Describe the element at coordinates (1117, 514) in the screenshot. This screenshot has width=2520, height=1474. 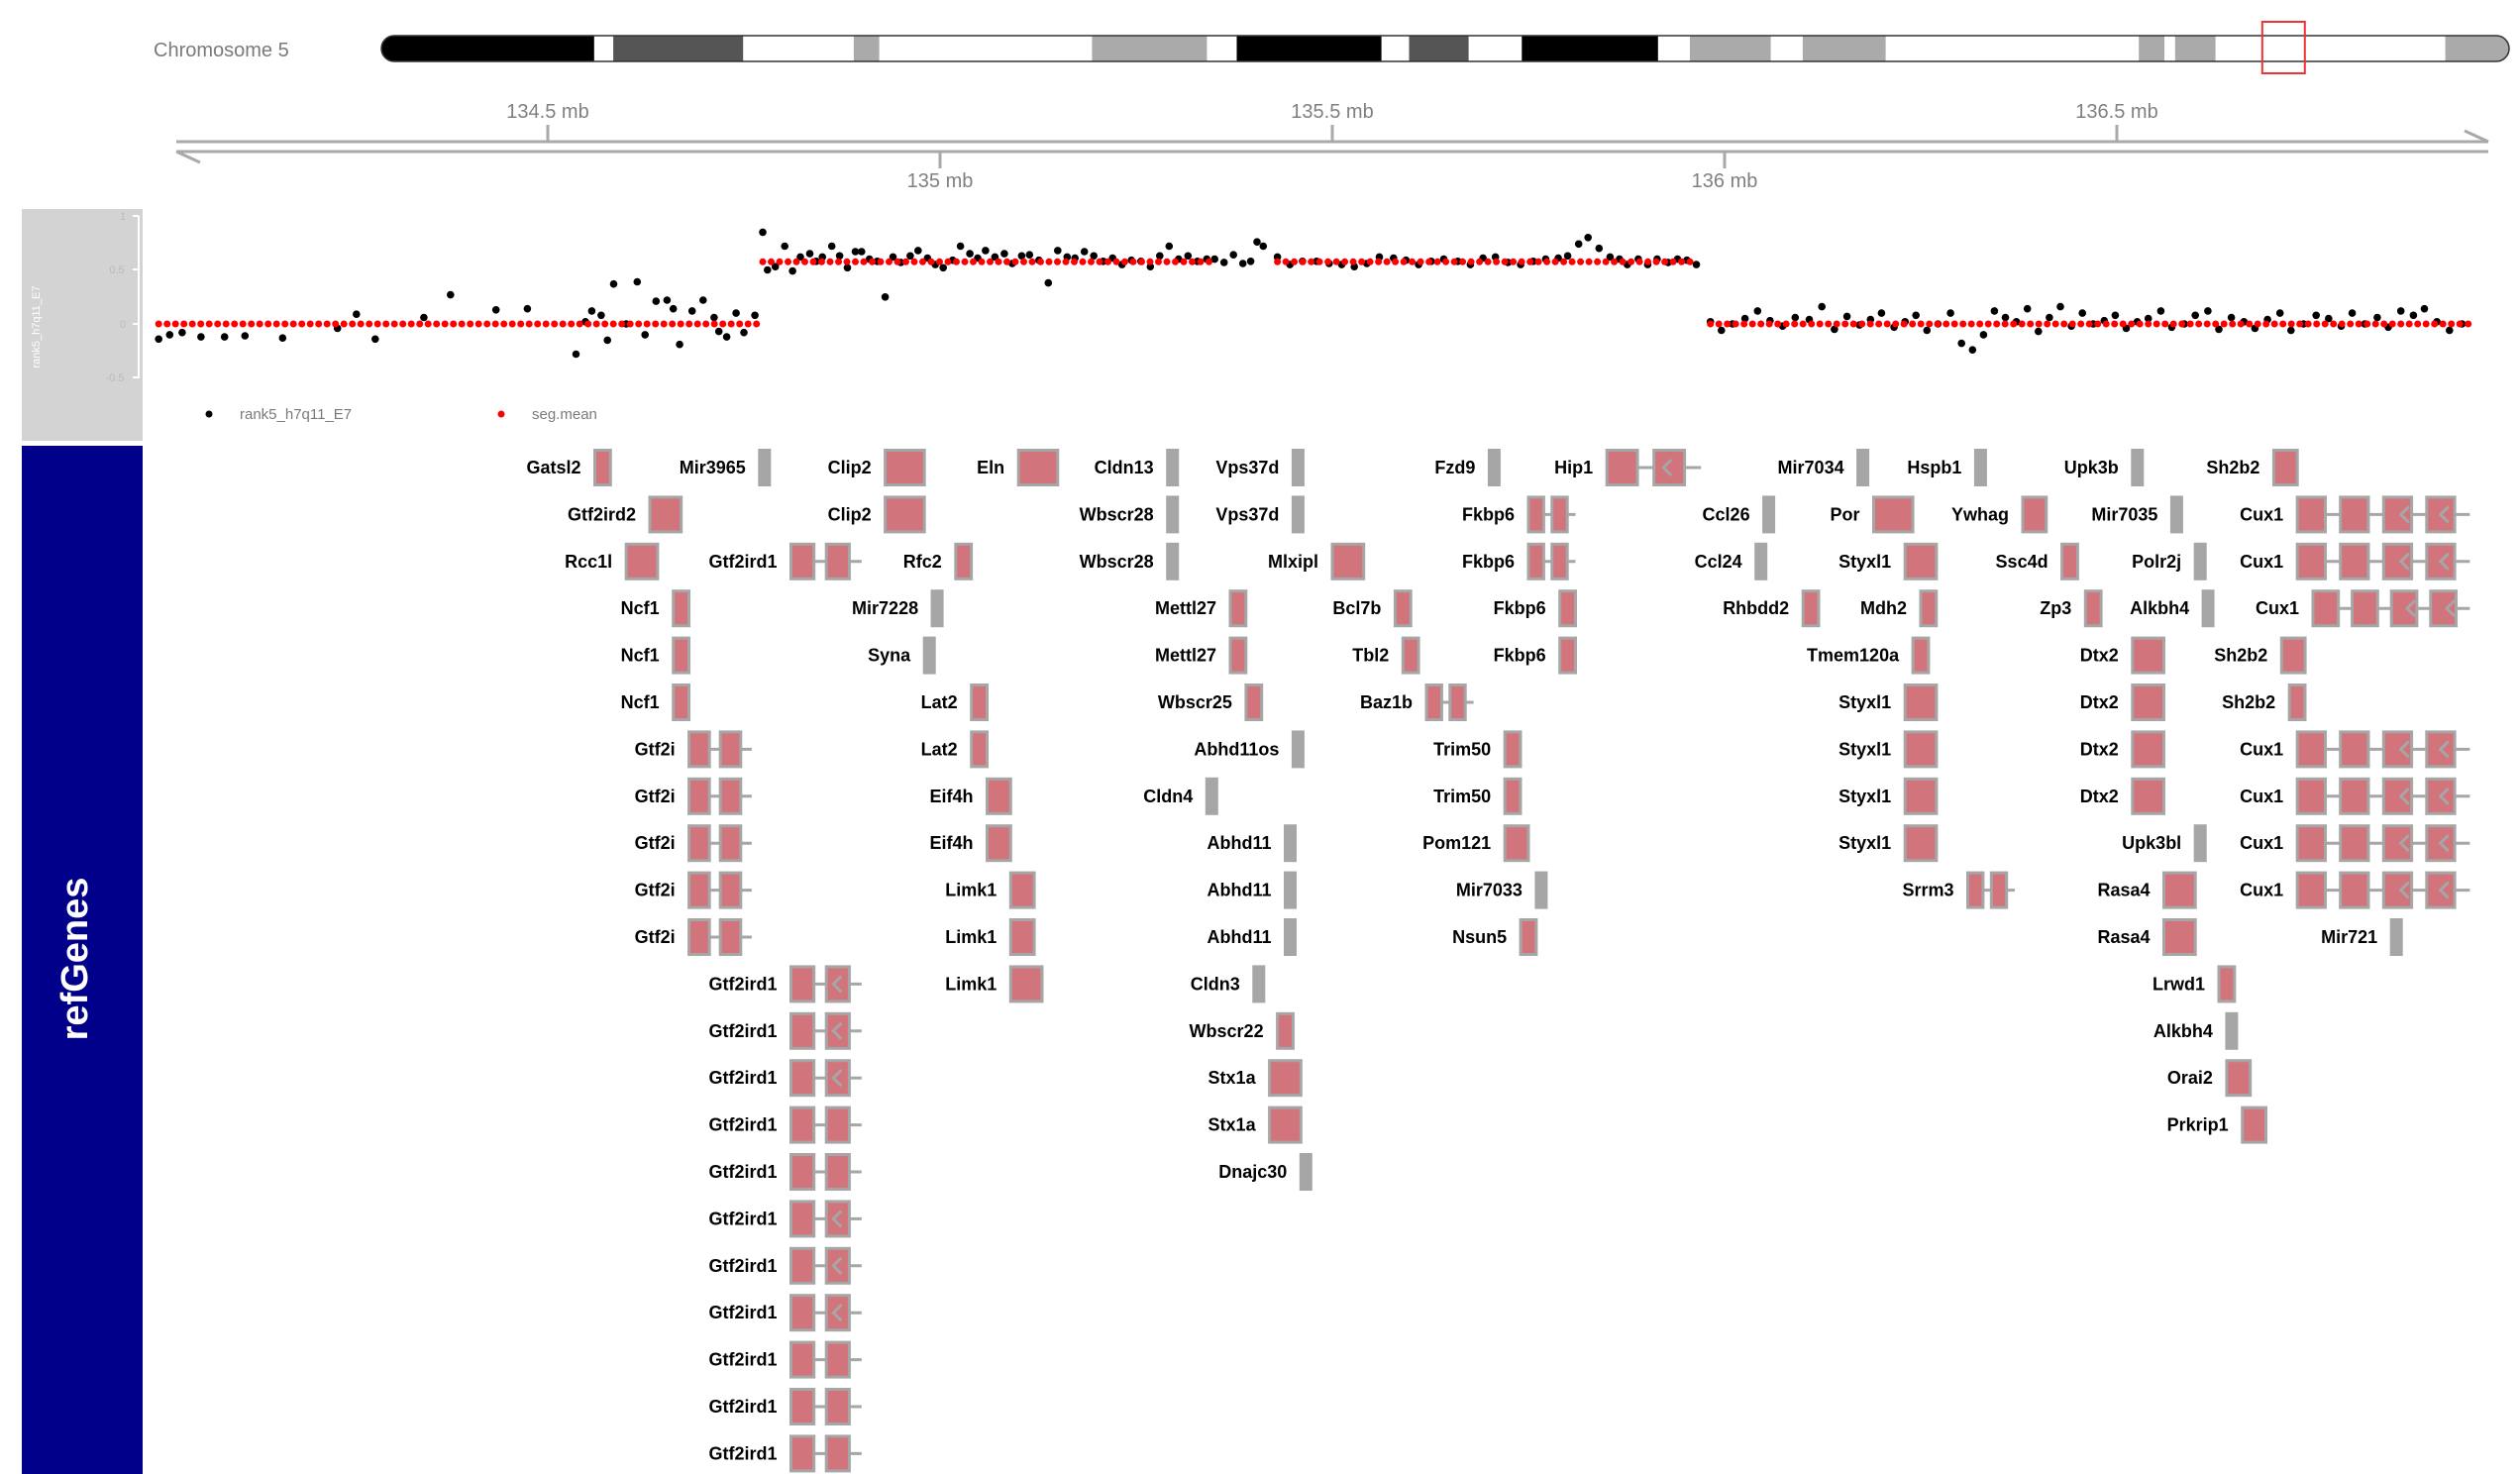
I see `gene-label: Wbscr28` at that location.